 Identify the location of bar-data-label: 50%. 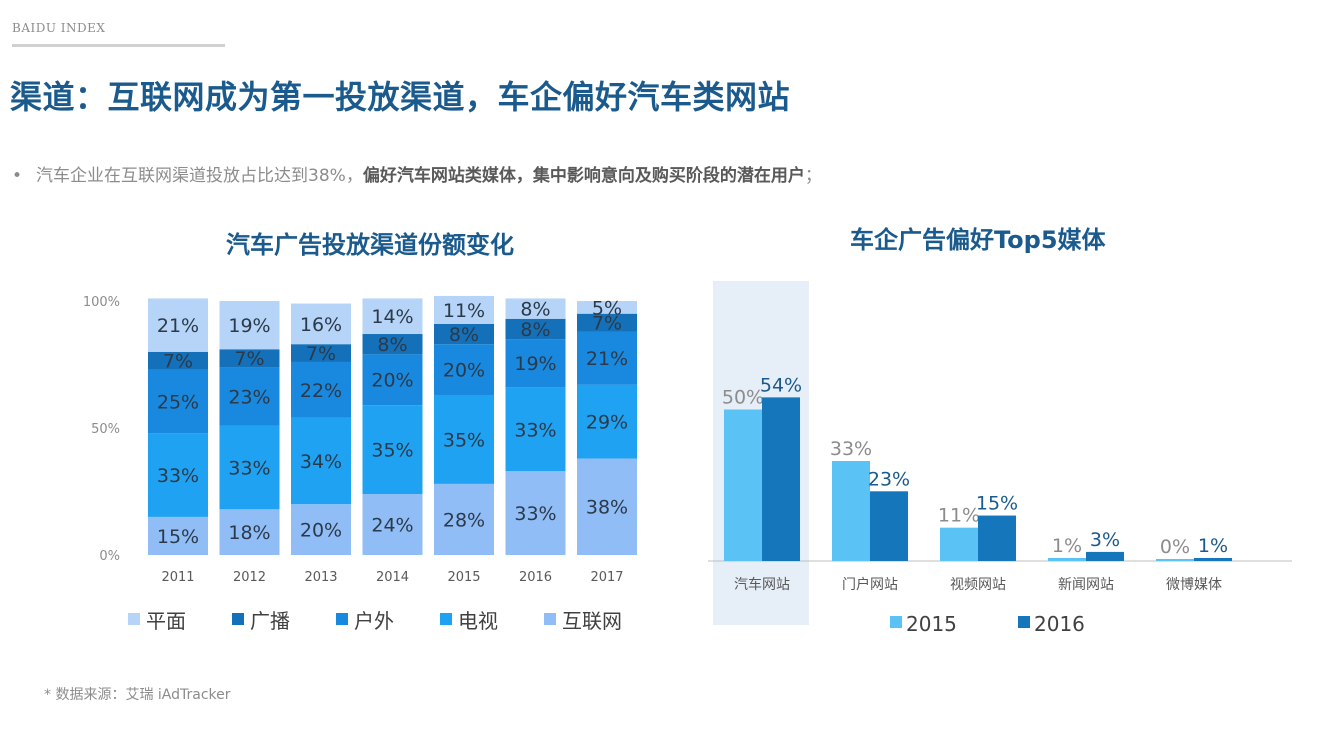
(743, 398).